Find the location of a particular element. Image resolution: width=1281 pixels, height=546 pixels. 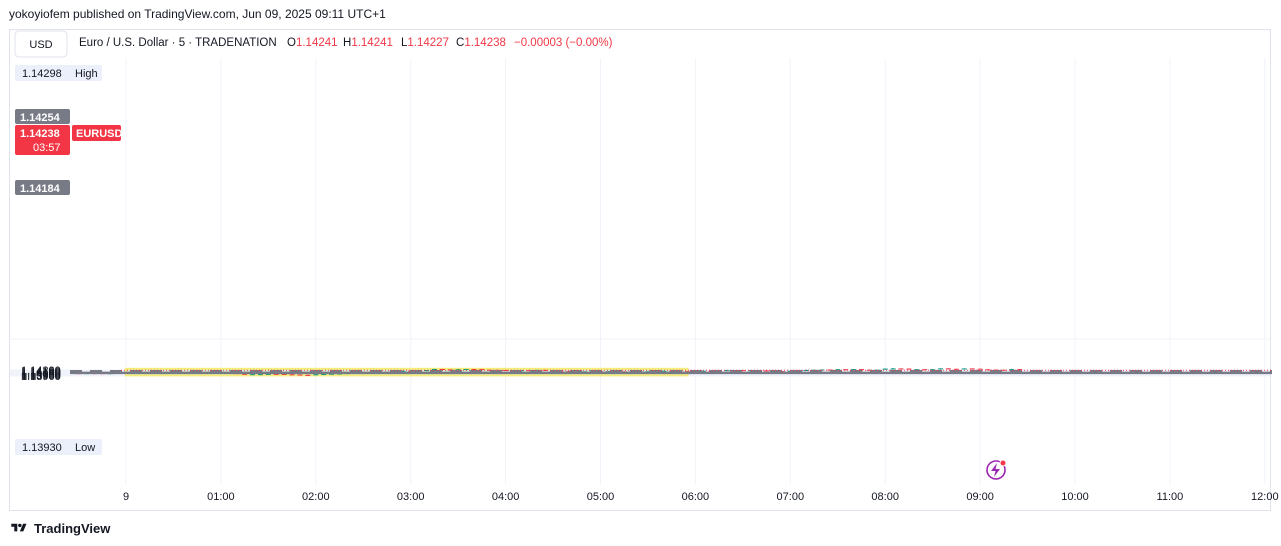

open-label: O is located at coordinates (291, 43).